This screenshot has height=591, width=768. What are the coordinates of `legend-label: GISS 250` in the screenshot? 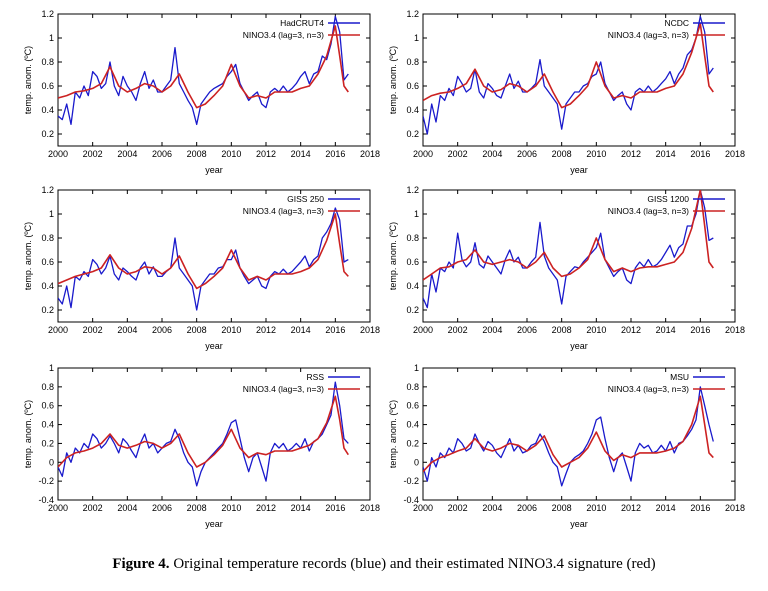 It's located at (305, 199).